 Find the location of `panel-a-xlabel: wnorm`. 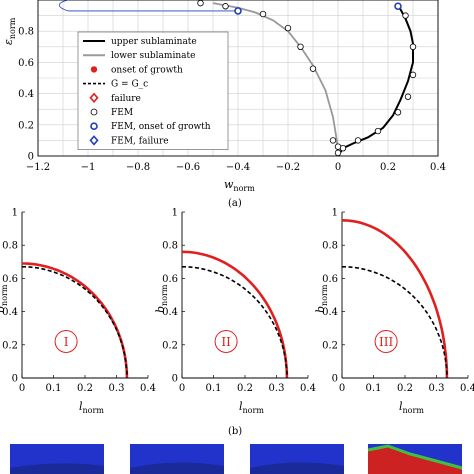

panel-a-xlabel: wnorm is located at coordinates (239, 185).